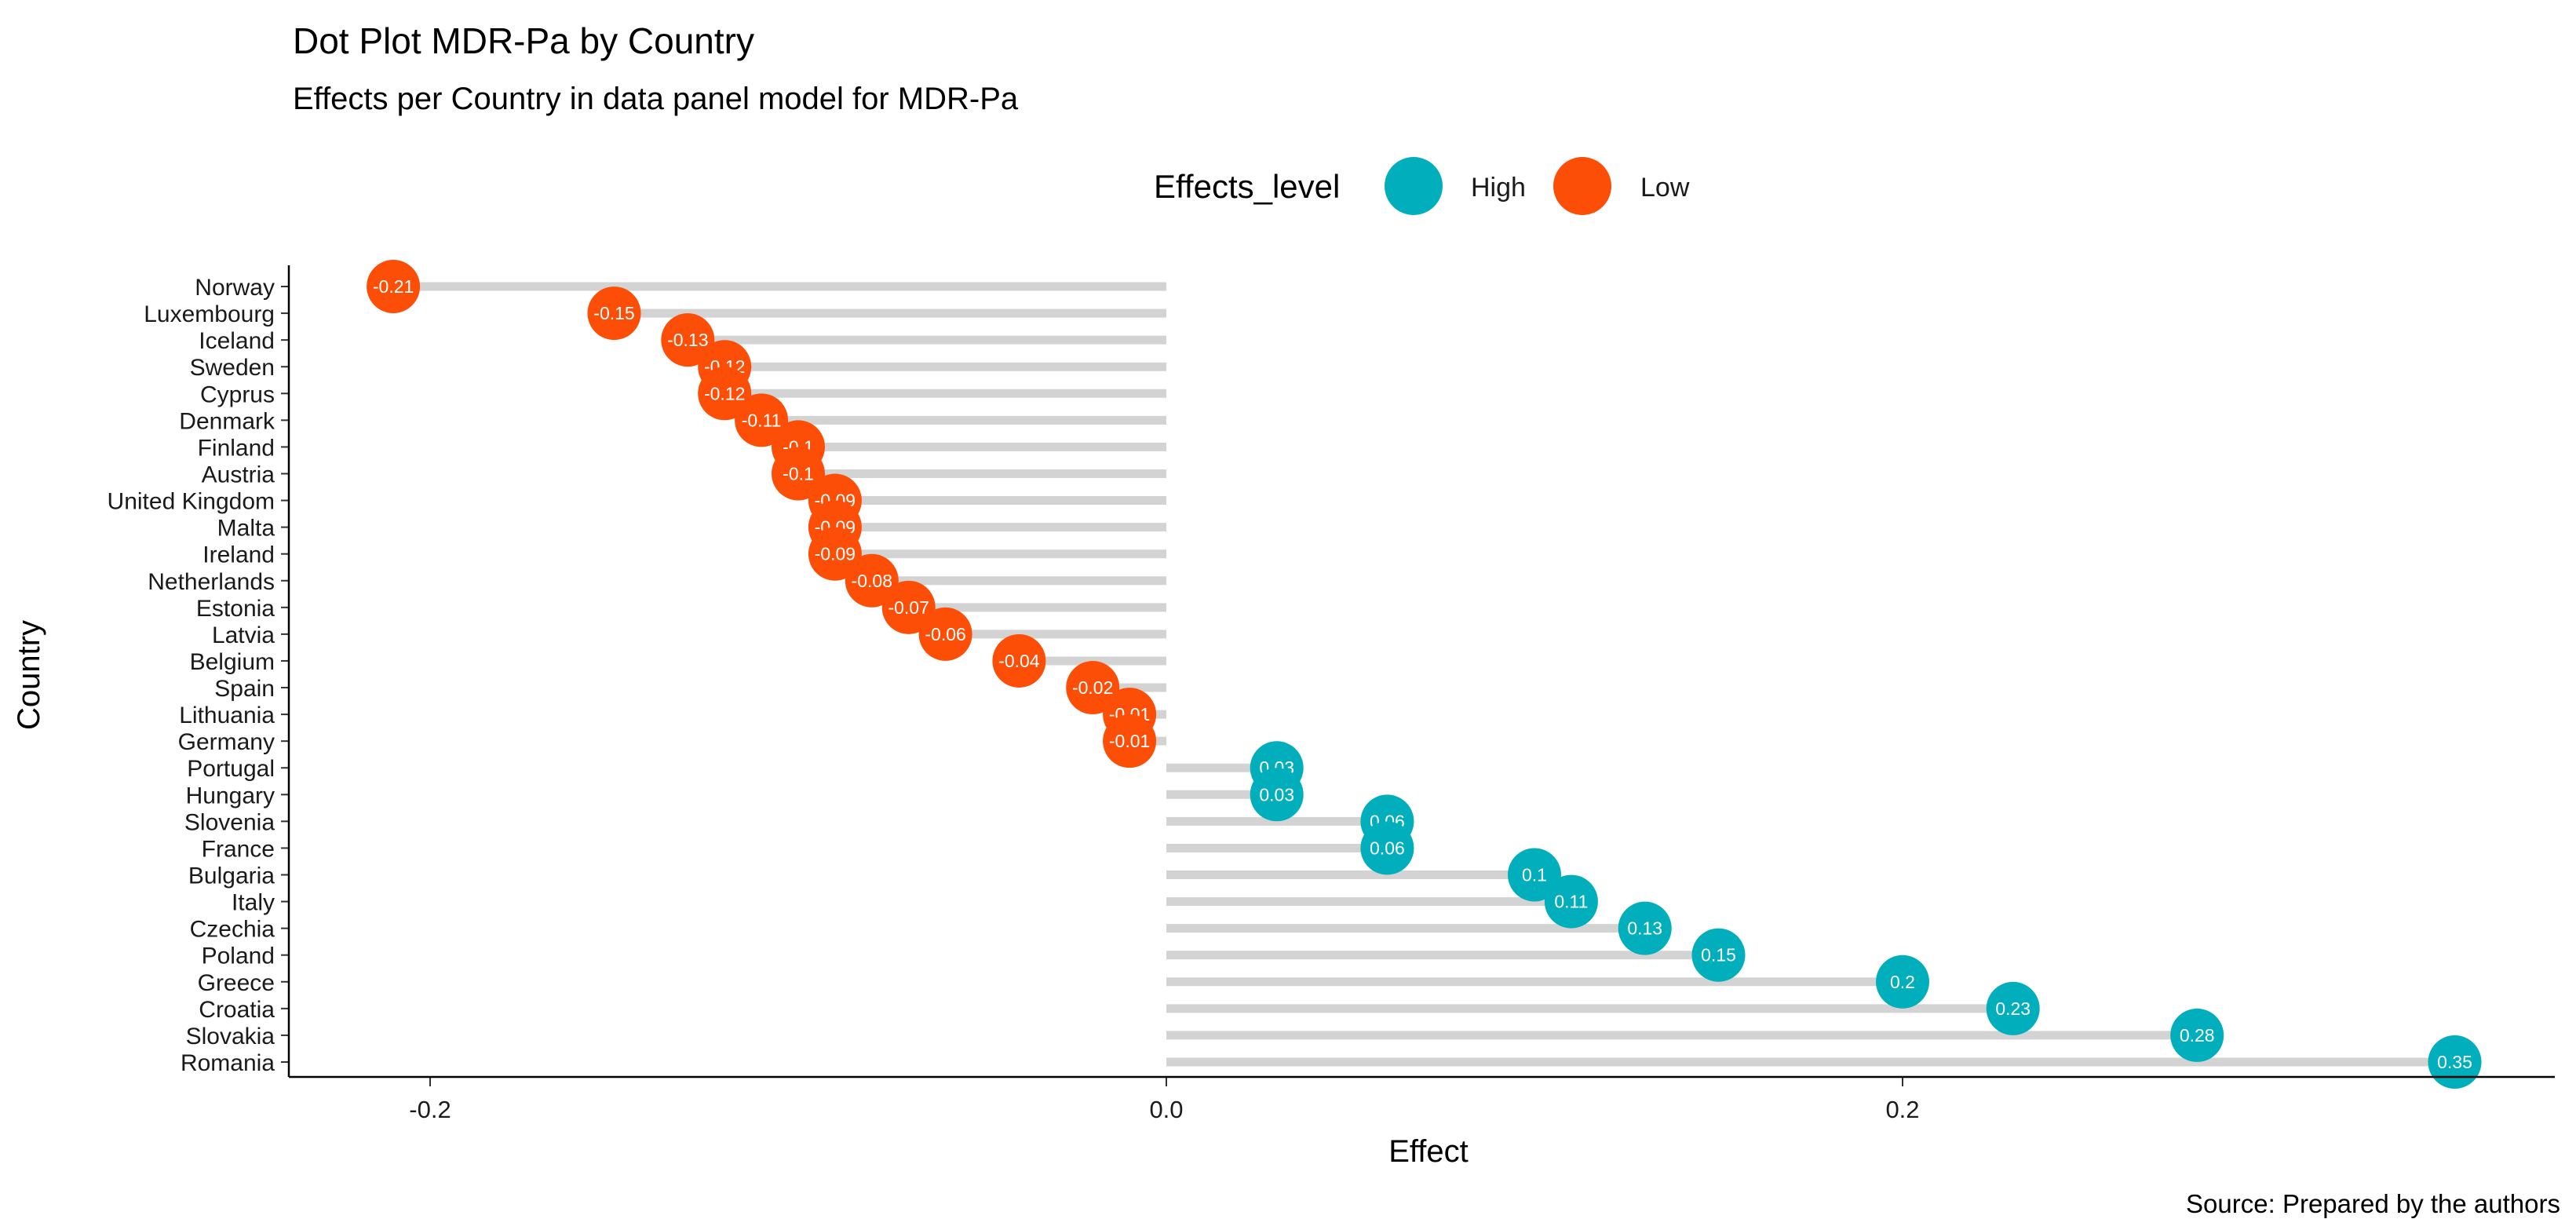 The height and width of the screenshot is (1230, 2576). Describe the element at coordinates (239, 555) in the screenshot. I see `y-tick-label-ireland: Ireland` at that location.